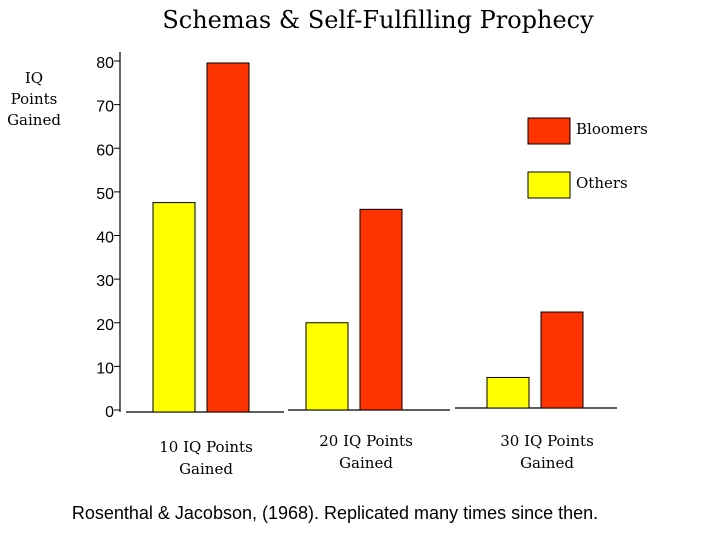 This screenshot has width=720, height=540. What do you see at coordinates (105, 194) in the screenshot?
I see `y-tick-label: 50` at bounding box center [105, 194].